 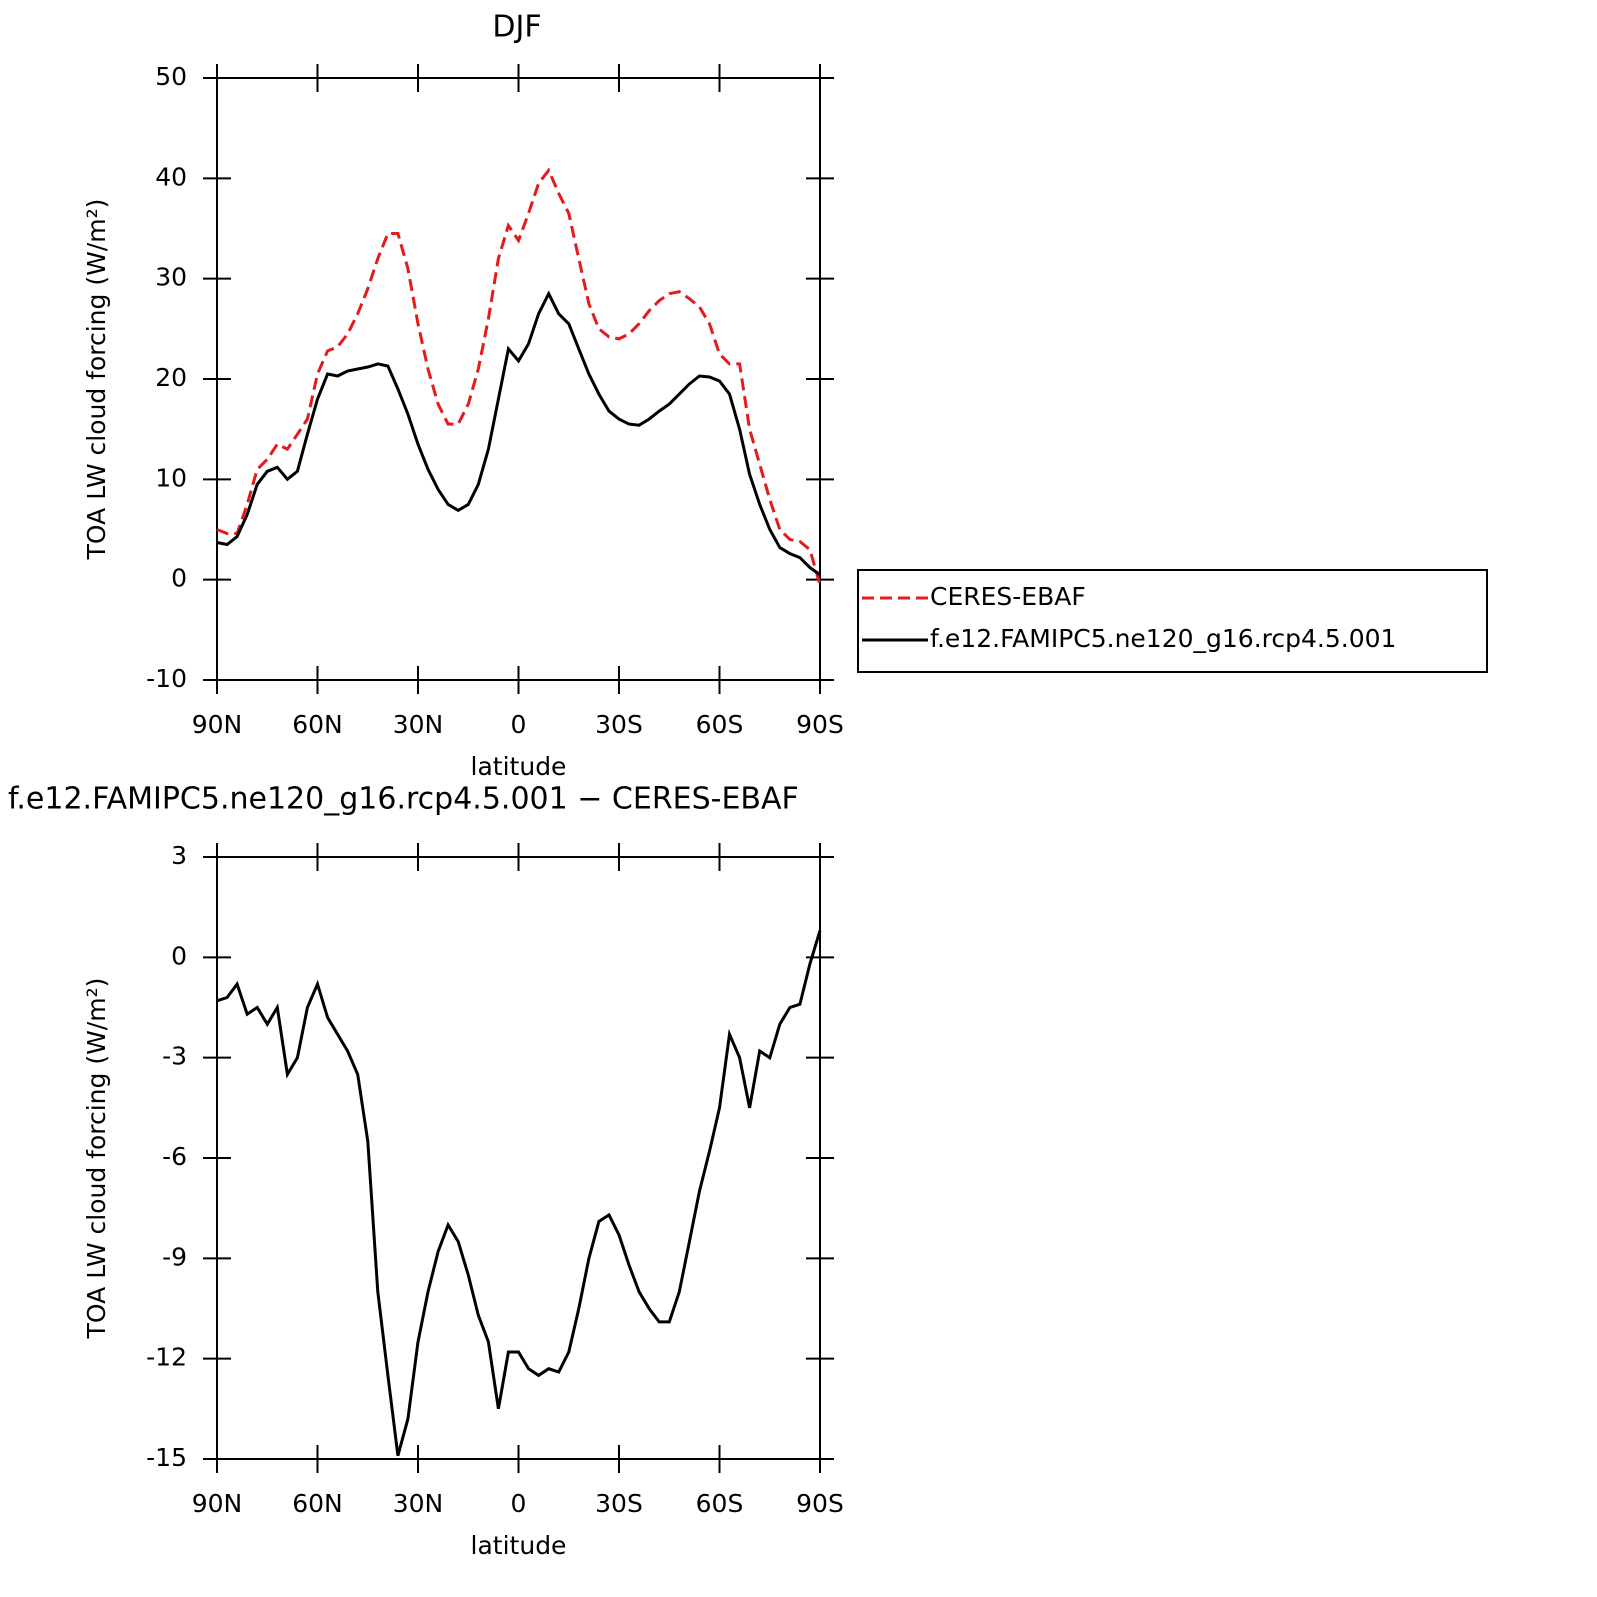 I want to click on y-tick-label: 40, so click(x=171, y=176).